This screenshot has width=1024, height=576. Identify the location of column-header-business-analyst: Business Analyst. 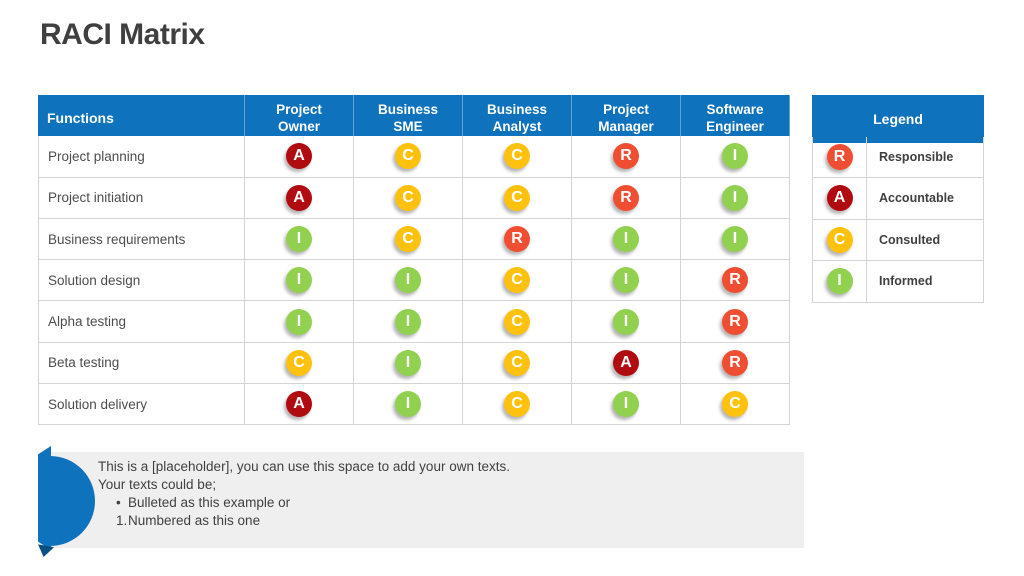
(517, 119).